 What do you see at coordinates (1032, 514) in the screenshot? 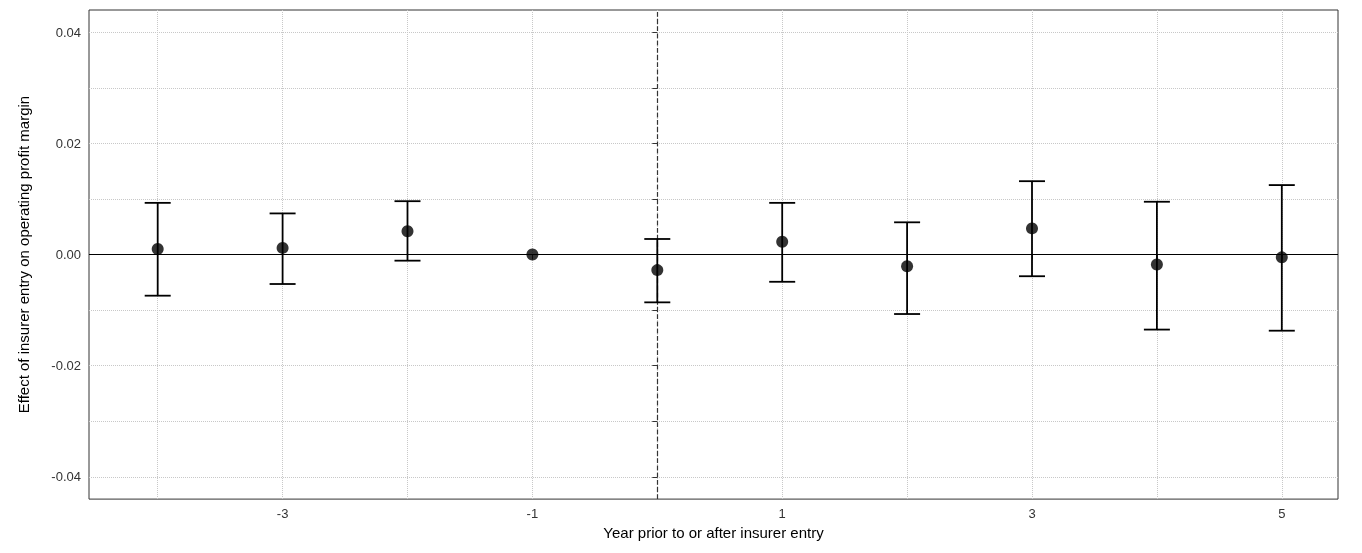
I see `x-tick-label: 3` at bounding box center [1032, 514].